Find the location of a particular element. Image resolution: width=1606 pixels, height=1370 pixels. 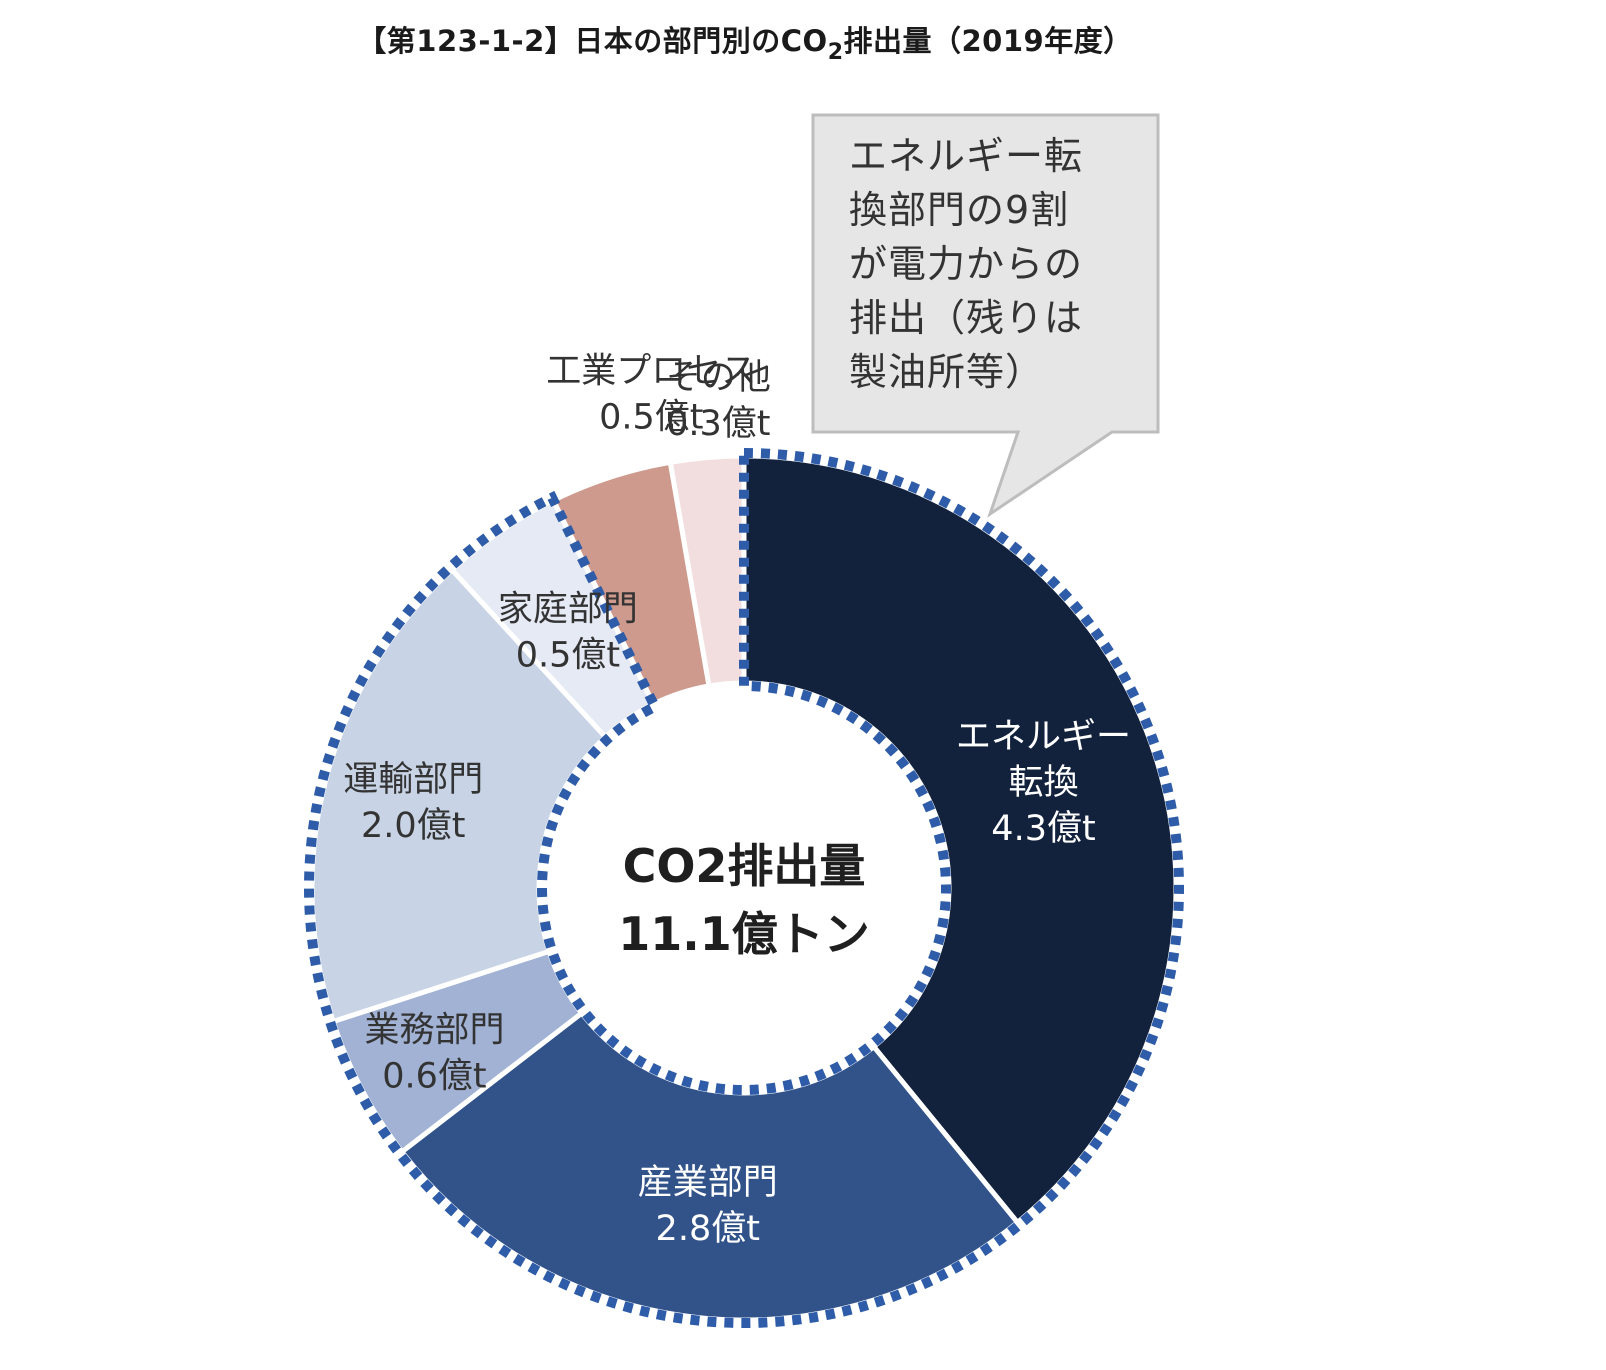

slice-2-name-label: 産業部門 is located at coordinates (708, 1183).